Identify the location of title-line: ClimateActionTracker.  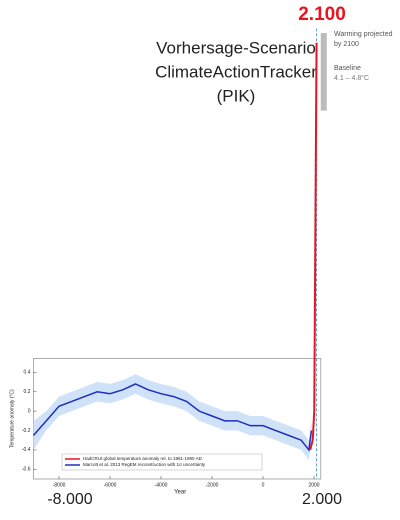
(236, 71).